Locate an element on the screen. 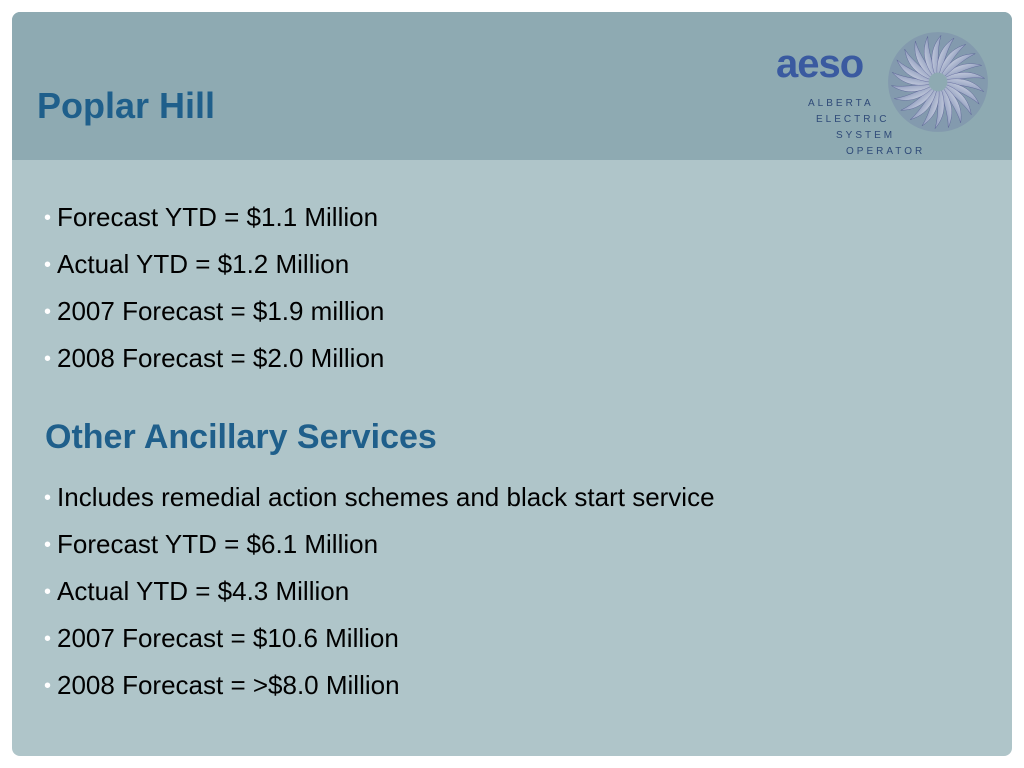 The width and height of the screenshot is (1024, 768). list-item-text: Forecast YTD = $1.1 Million is located at coordinates (218, 217).